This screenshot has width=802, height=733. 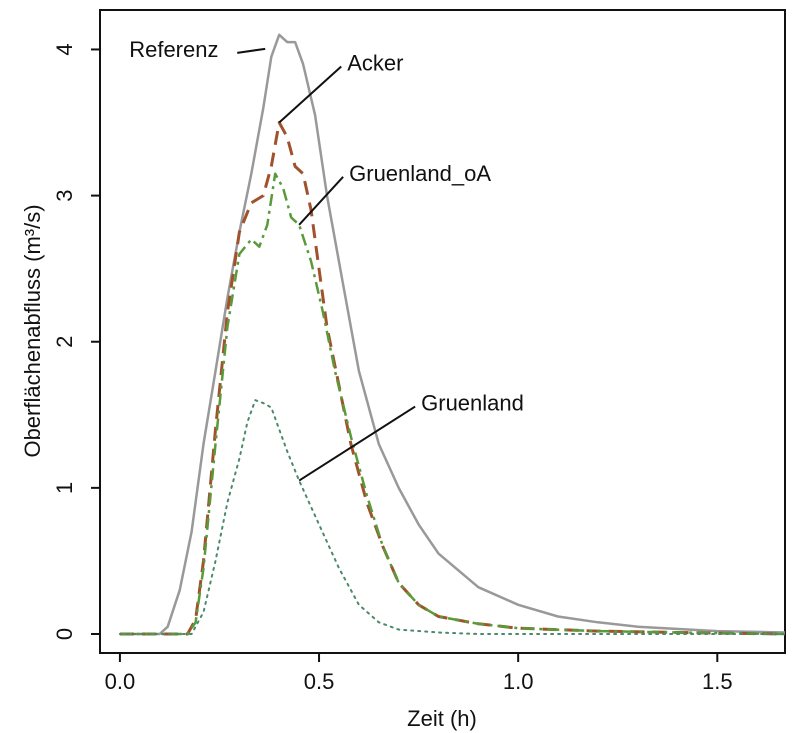 I want to click on x-tick-label: 1.5, so click(x=717, y=681).